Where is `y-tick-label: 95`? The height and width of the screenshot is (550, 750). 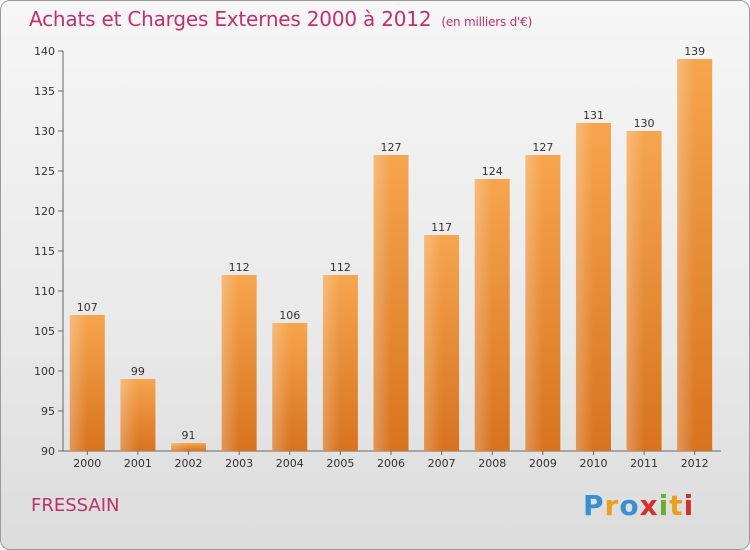 y-tick-label: 95 is located at coordinates (48, 411).